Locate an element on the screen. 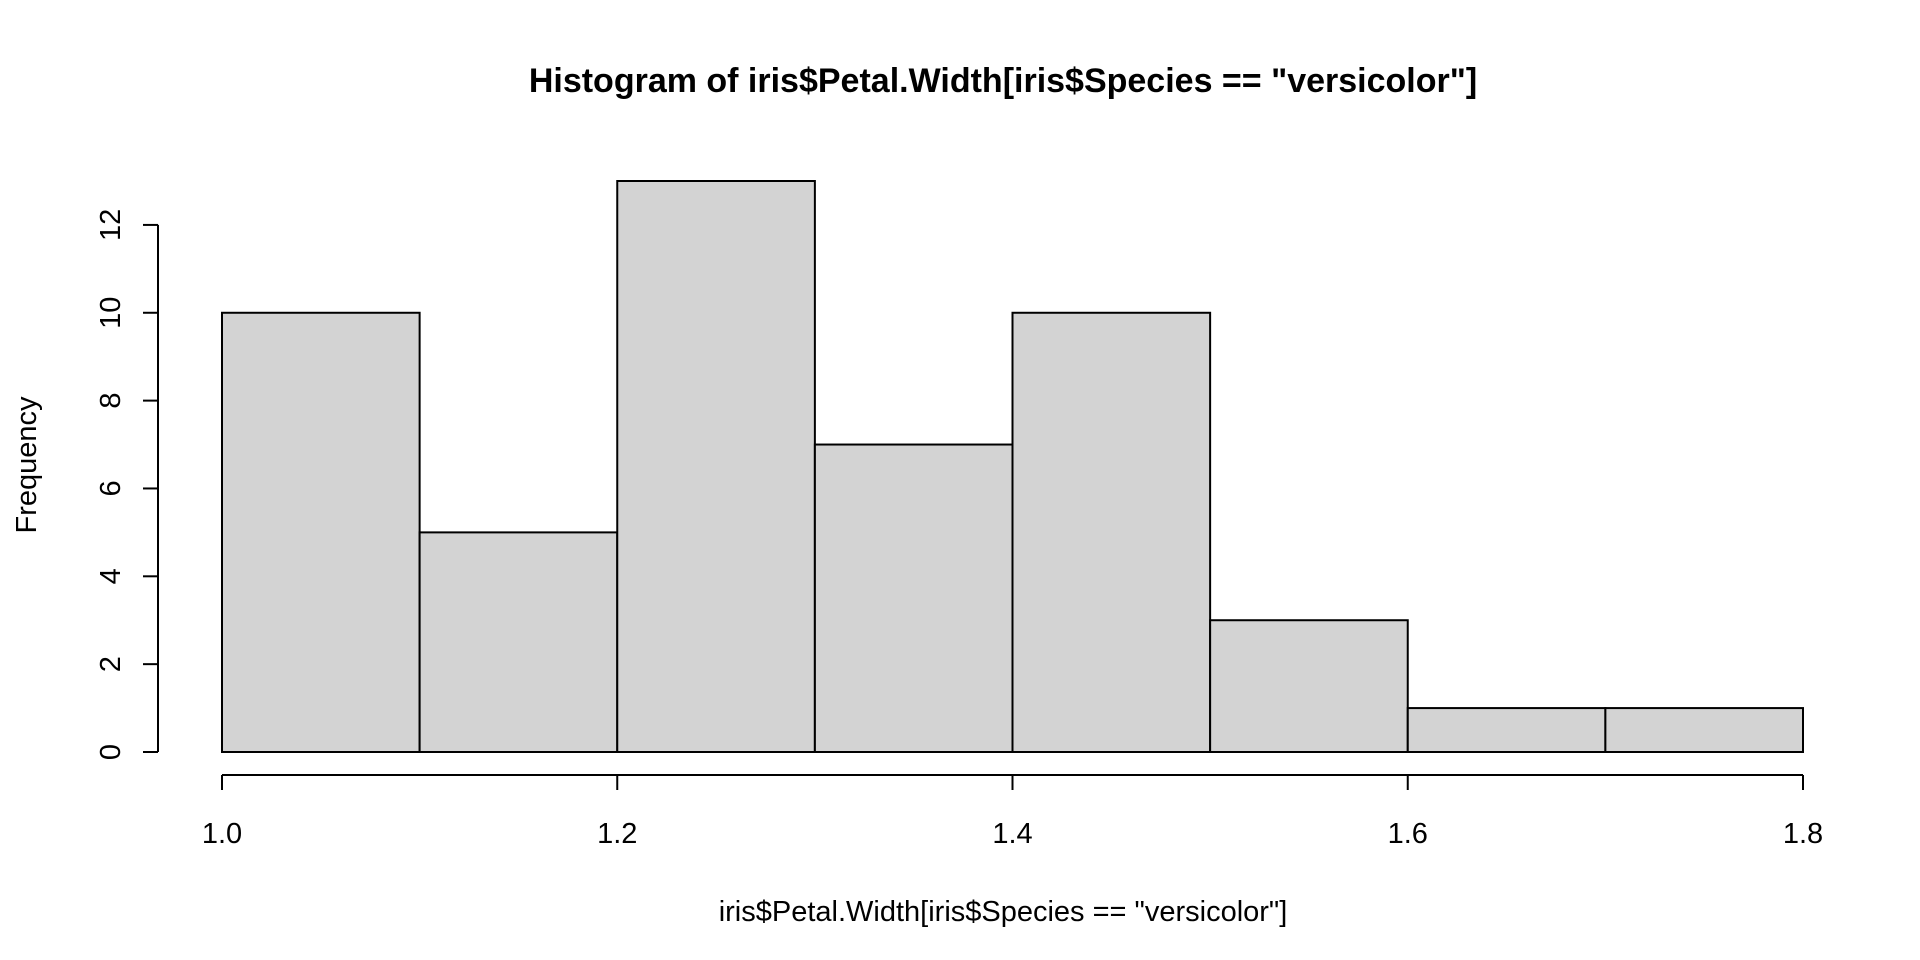  x-tick-label: 1.0 is located at coordinates (222, 834).